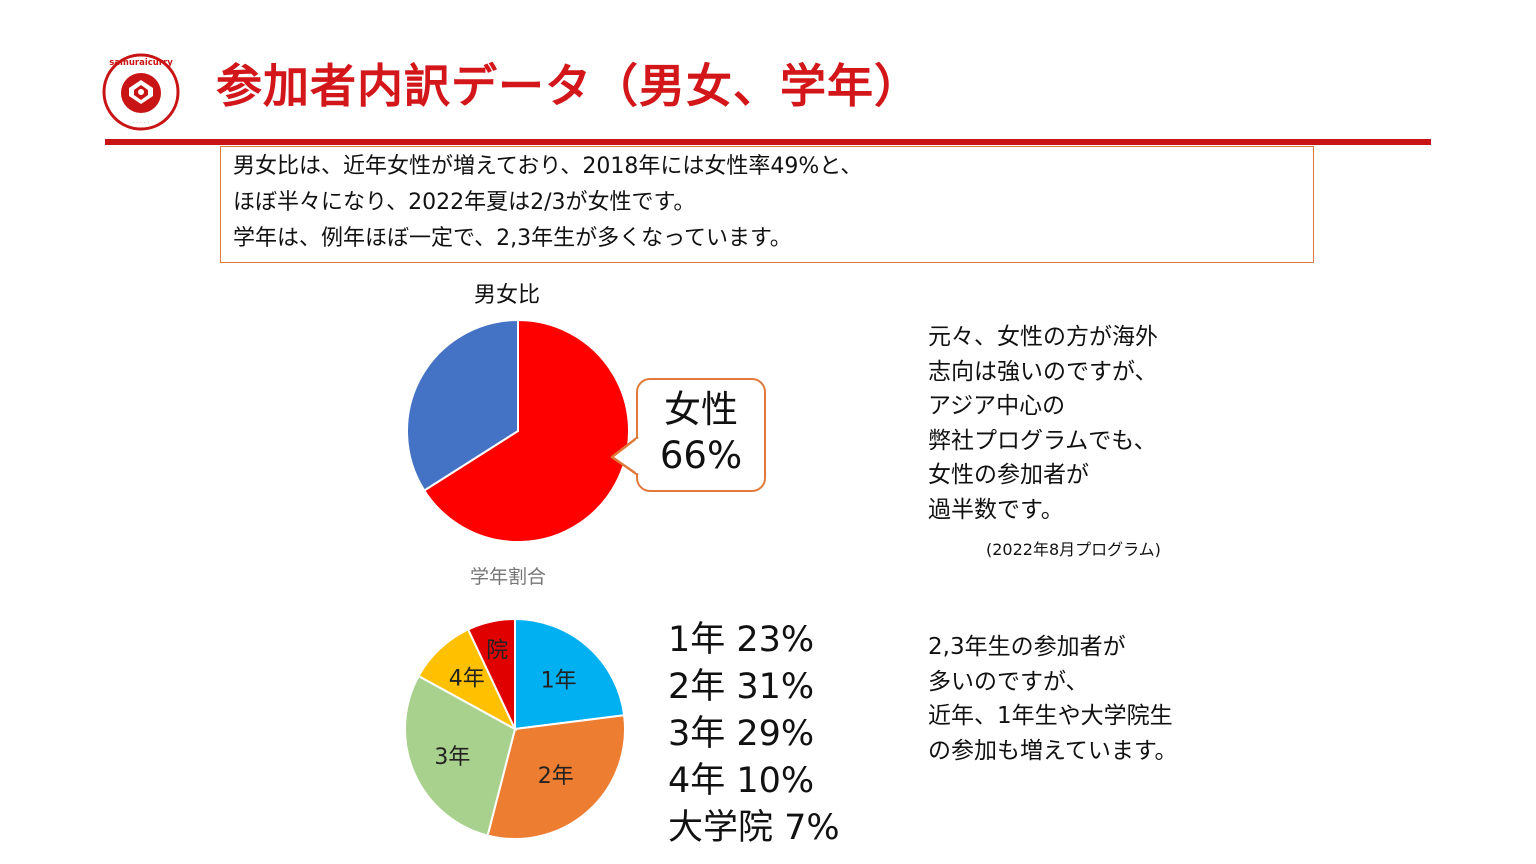 Image resolution: width=1536 pixels, height=864 pixels. What do you see at coordinates (464, 202) in the screenshot?
I see `summary-line: ほぼ半々になり、2022年夏は2/3が女性です。` at bounding box center [464, 202].